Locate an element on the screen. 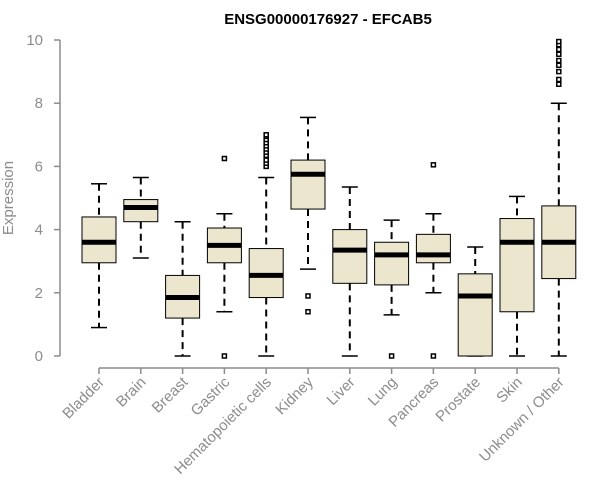  box-liver is located at coordinates (350, 271).